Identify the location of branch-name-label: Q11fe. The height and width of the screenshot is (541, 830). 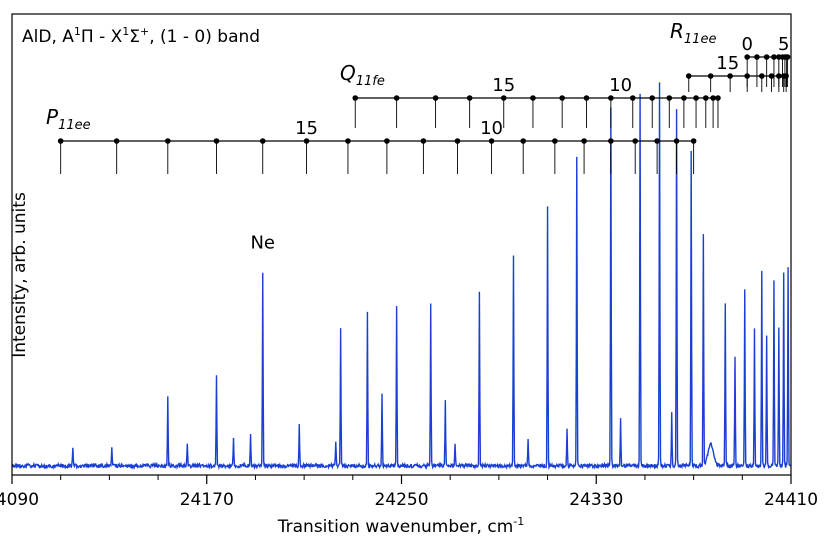
(362, 75).